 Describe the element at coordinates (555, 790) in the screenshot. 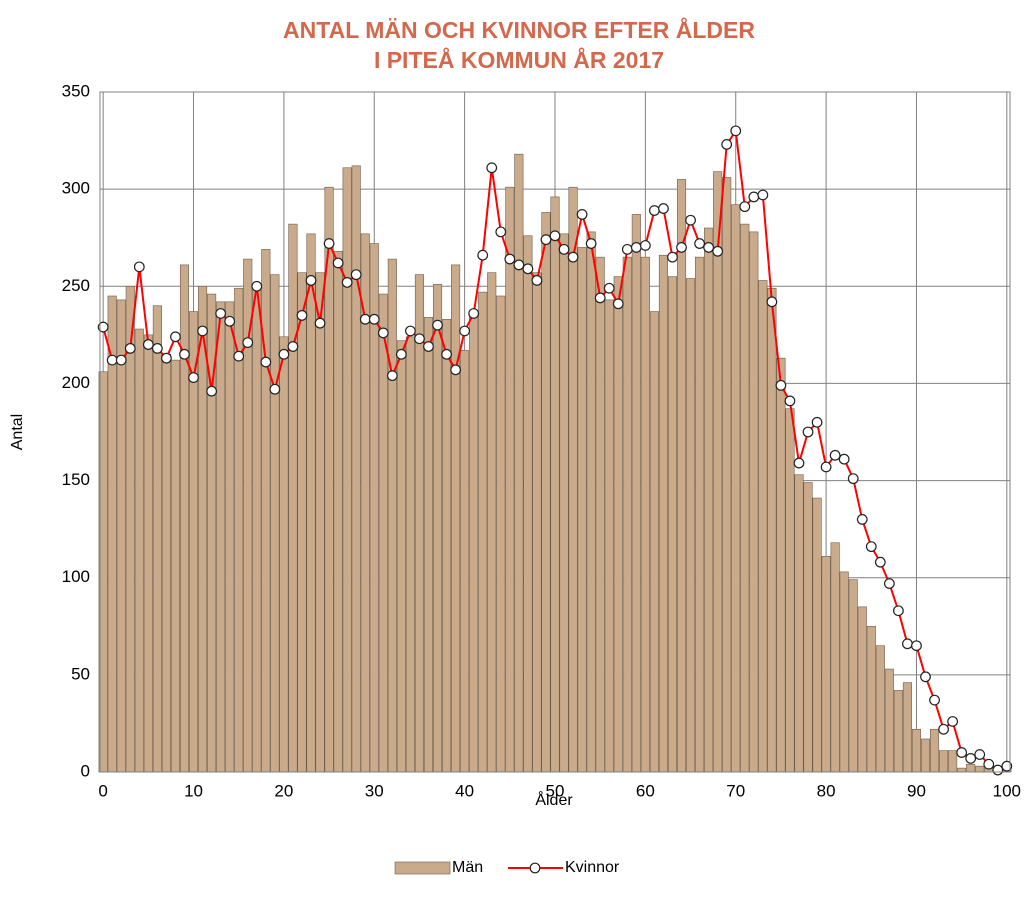

I see `x-tick-label: 50` at that location.